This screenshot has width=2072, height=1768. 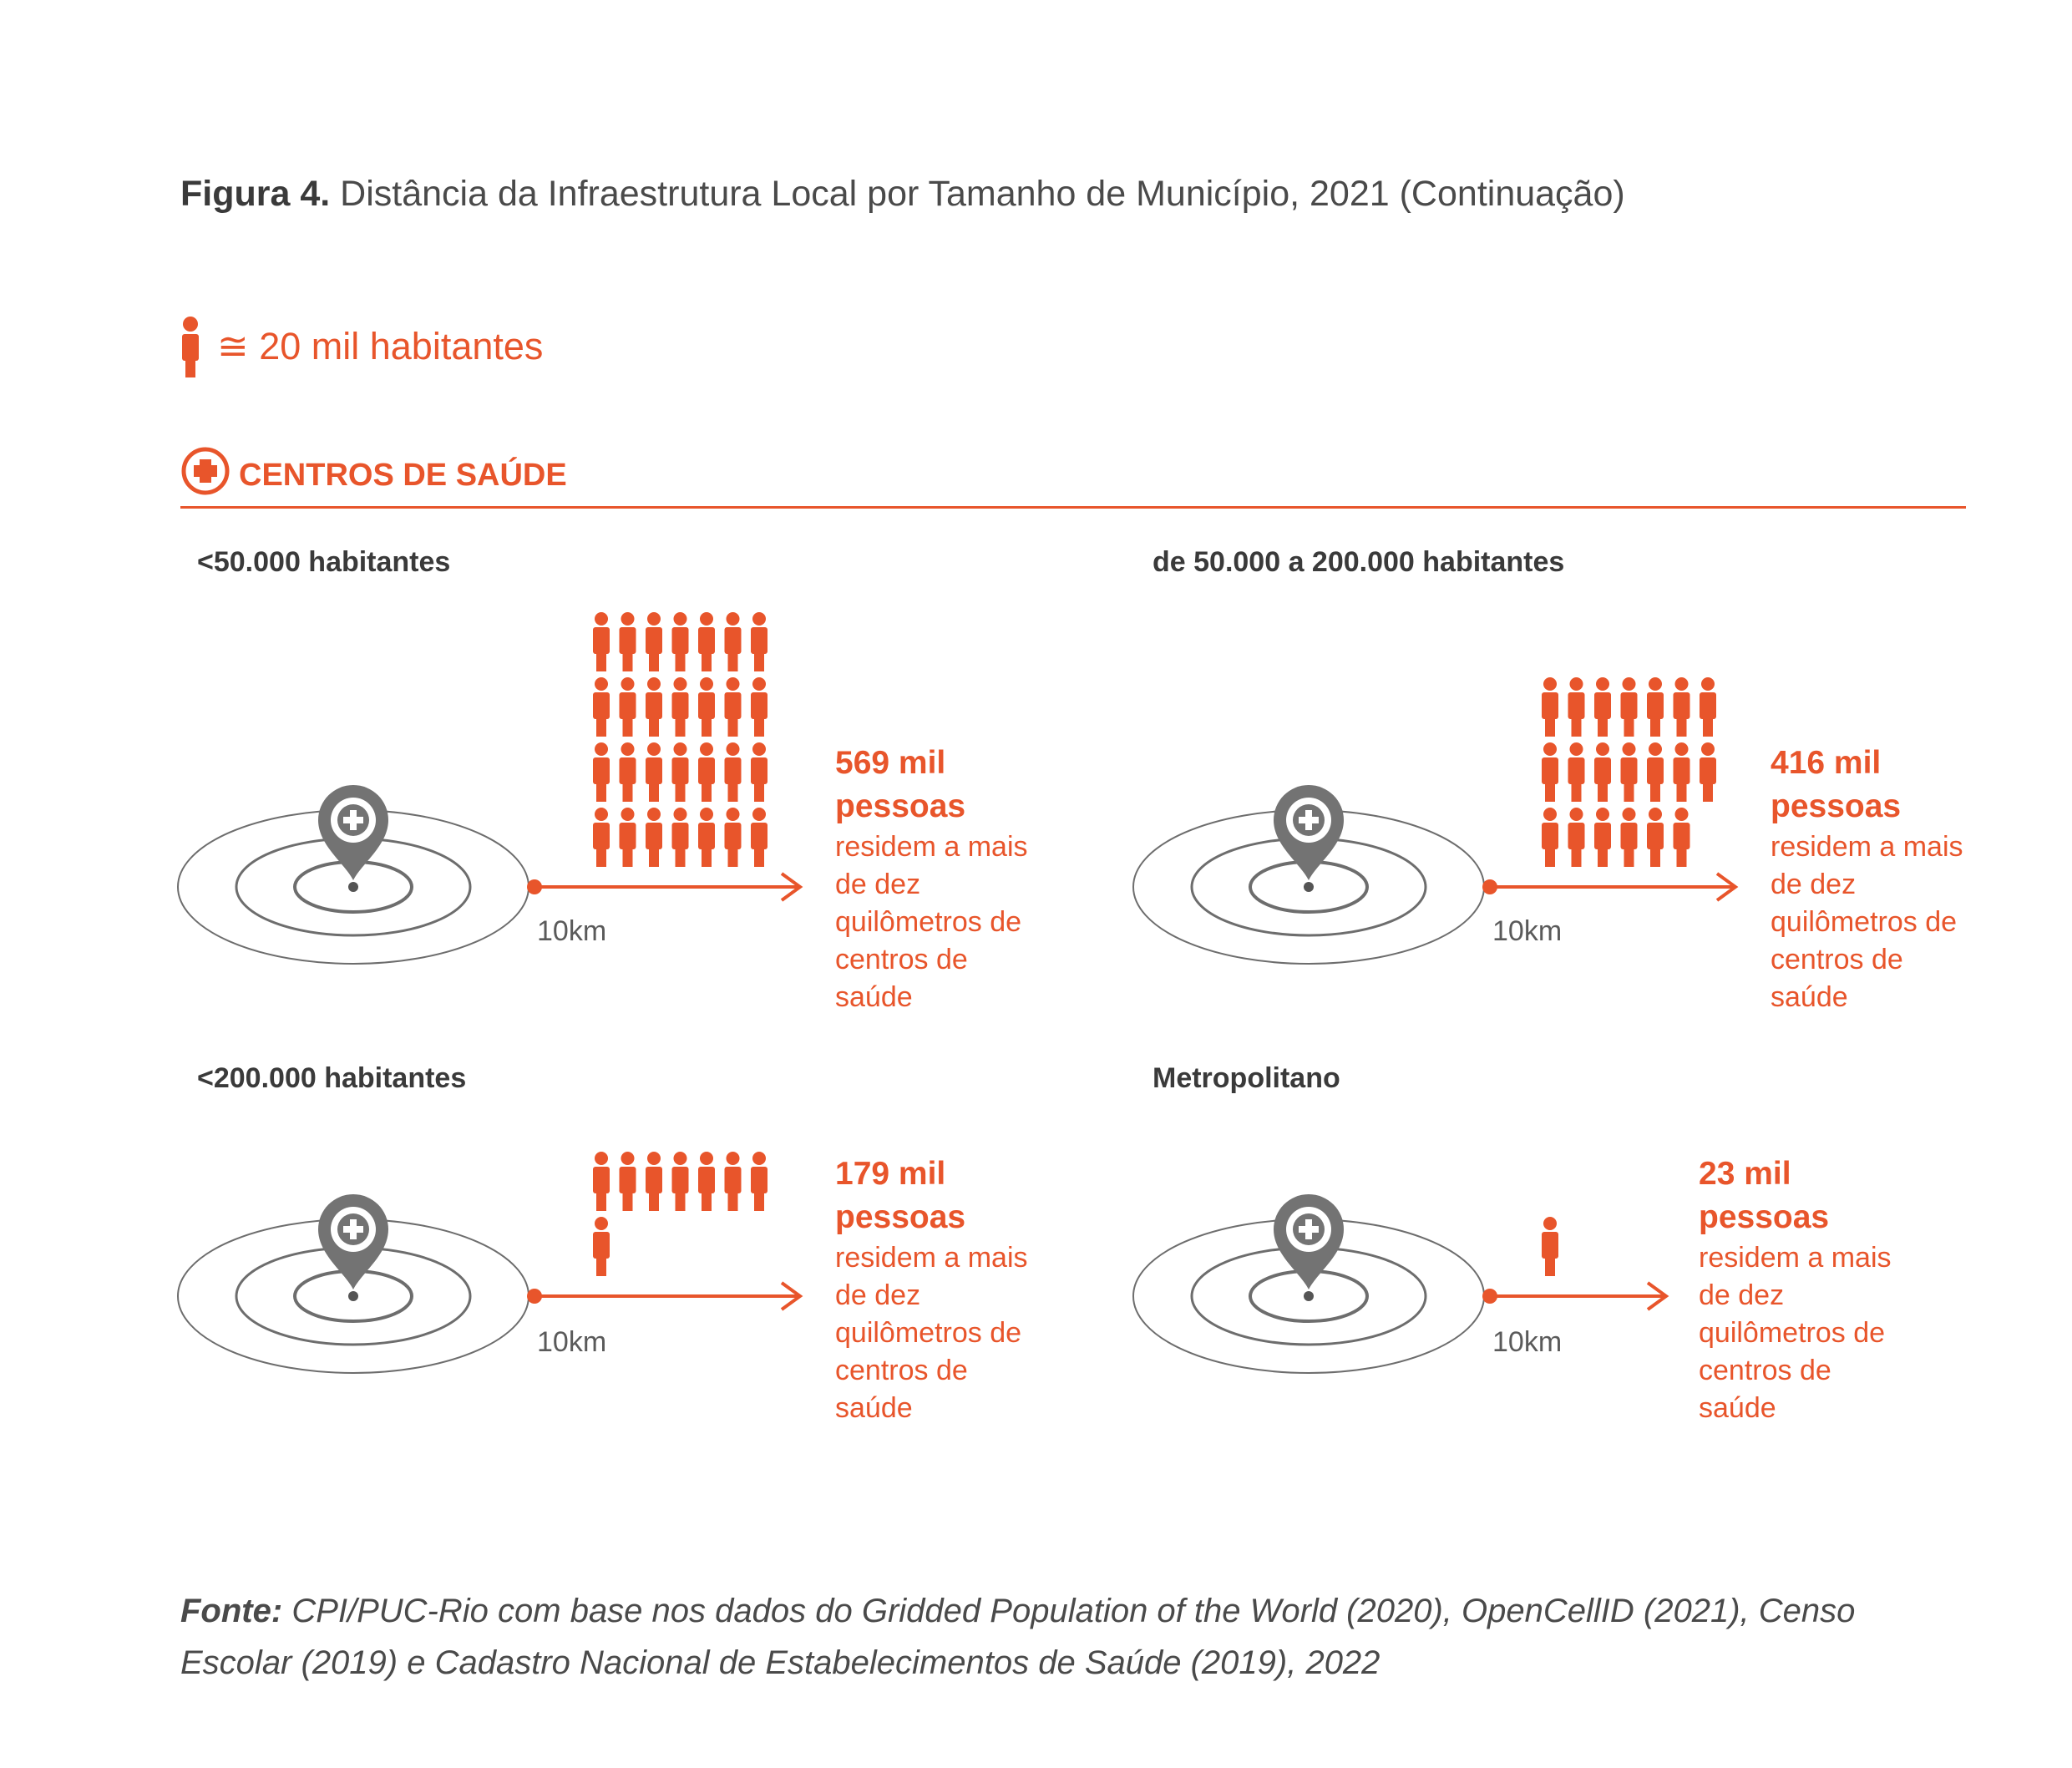 I want to click on panel-2-count: 416 mil, so click(x=1826, y=763).